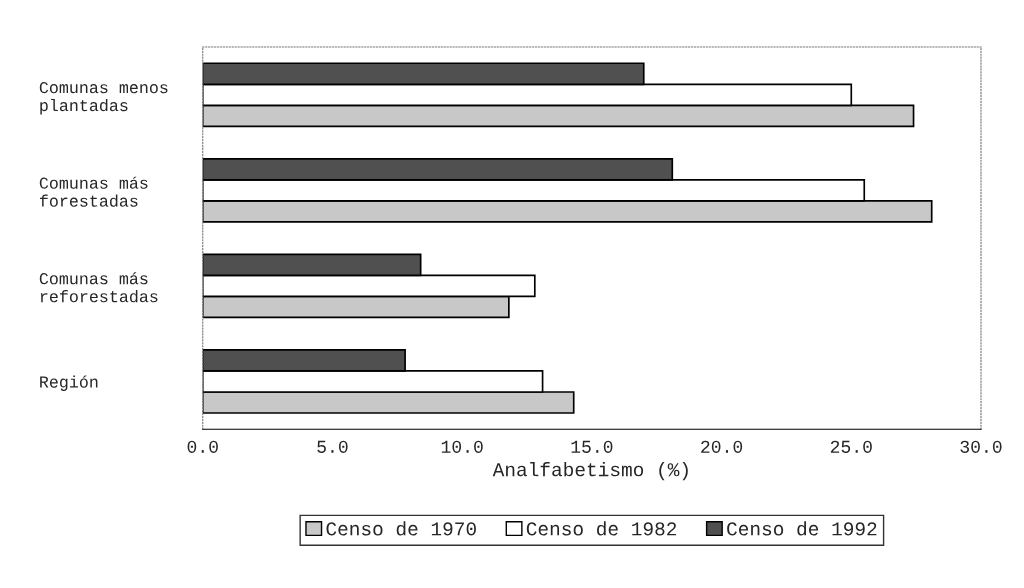  Describe the element at coordinates (202, 446) in the screenshot. I see `x-tick-label: 0.0` at that location.